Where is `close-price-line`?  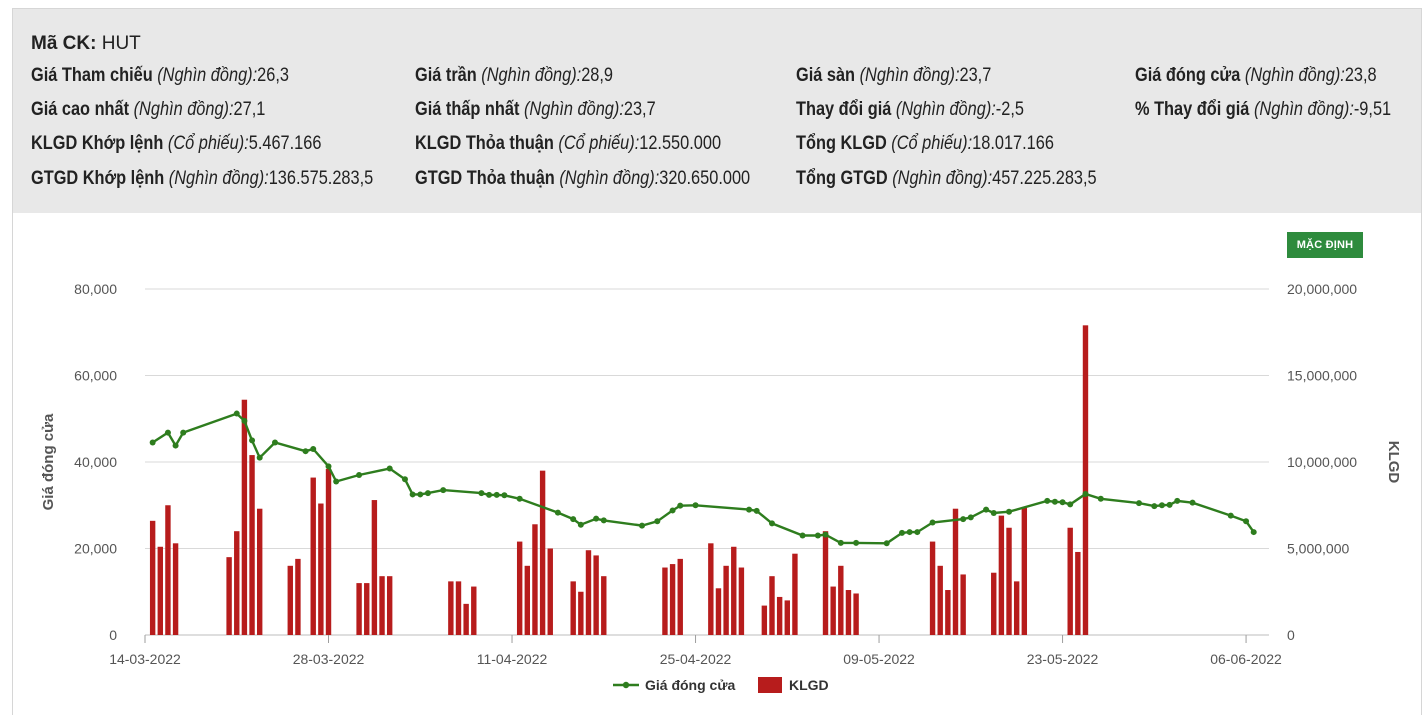
close-price-line is located at coordinates (703, 478).